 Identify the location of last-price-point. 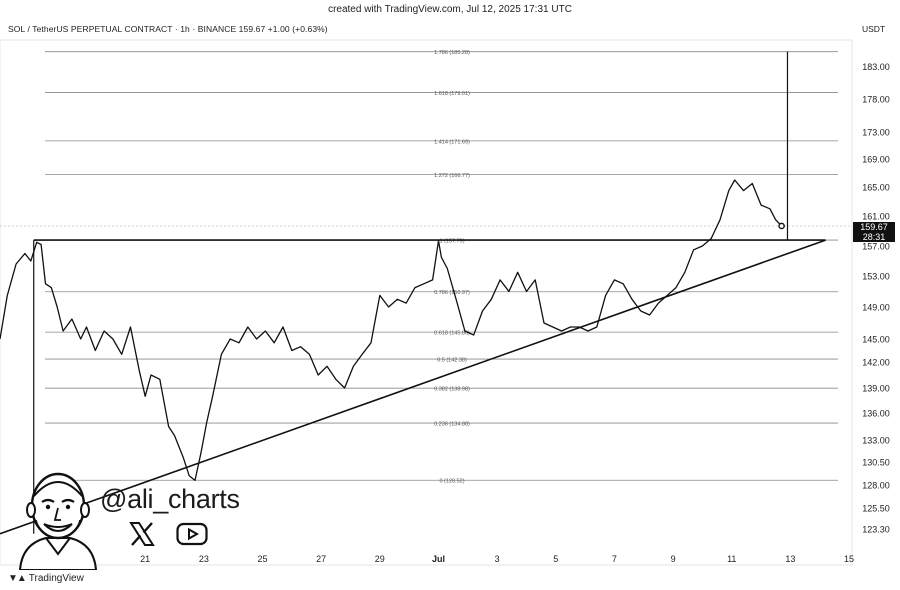
(781, 226).